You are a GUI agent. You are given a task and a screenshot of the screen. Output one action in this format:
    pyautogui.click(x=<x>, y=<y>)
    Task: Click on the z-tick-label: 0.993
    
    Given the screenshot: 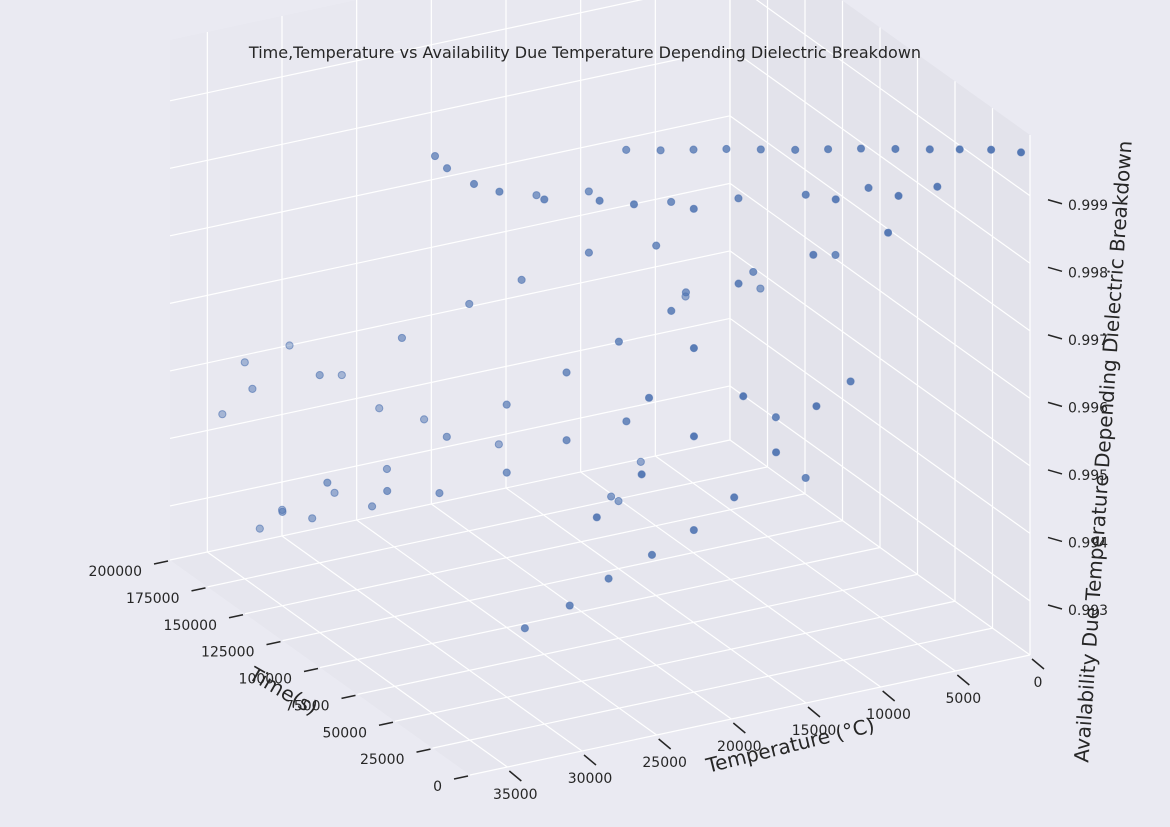 What is the action you would take?
    pyautogui.click(x=1088, y=611)
    